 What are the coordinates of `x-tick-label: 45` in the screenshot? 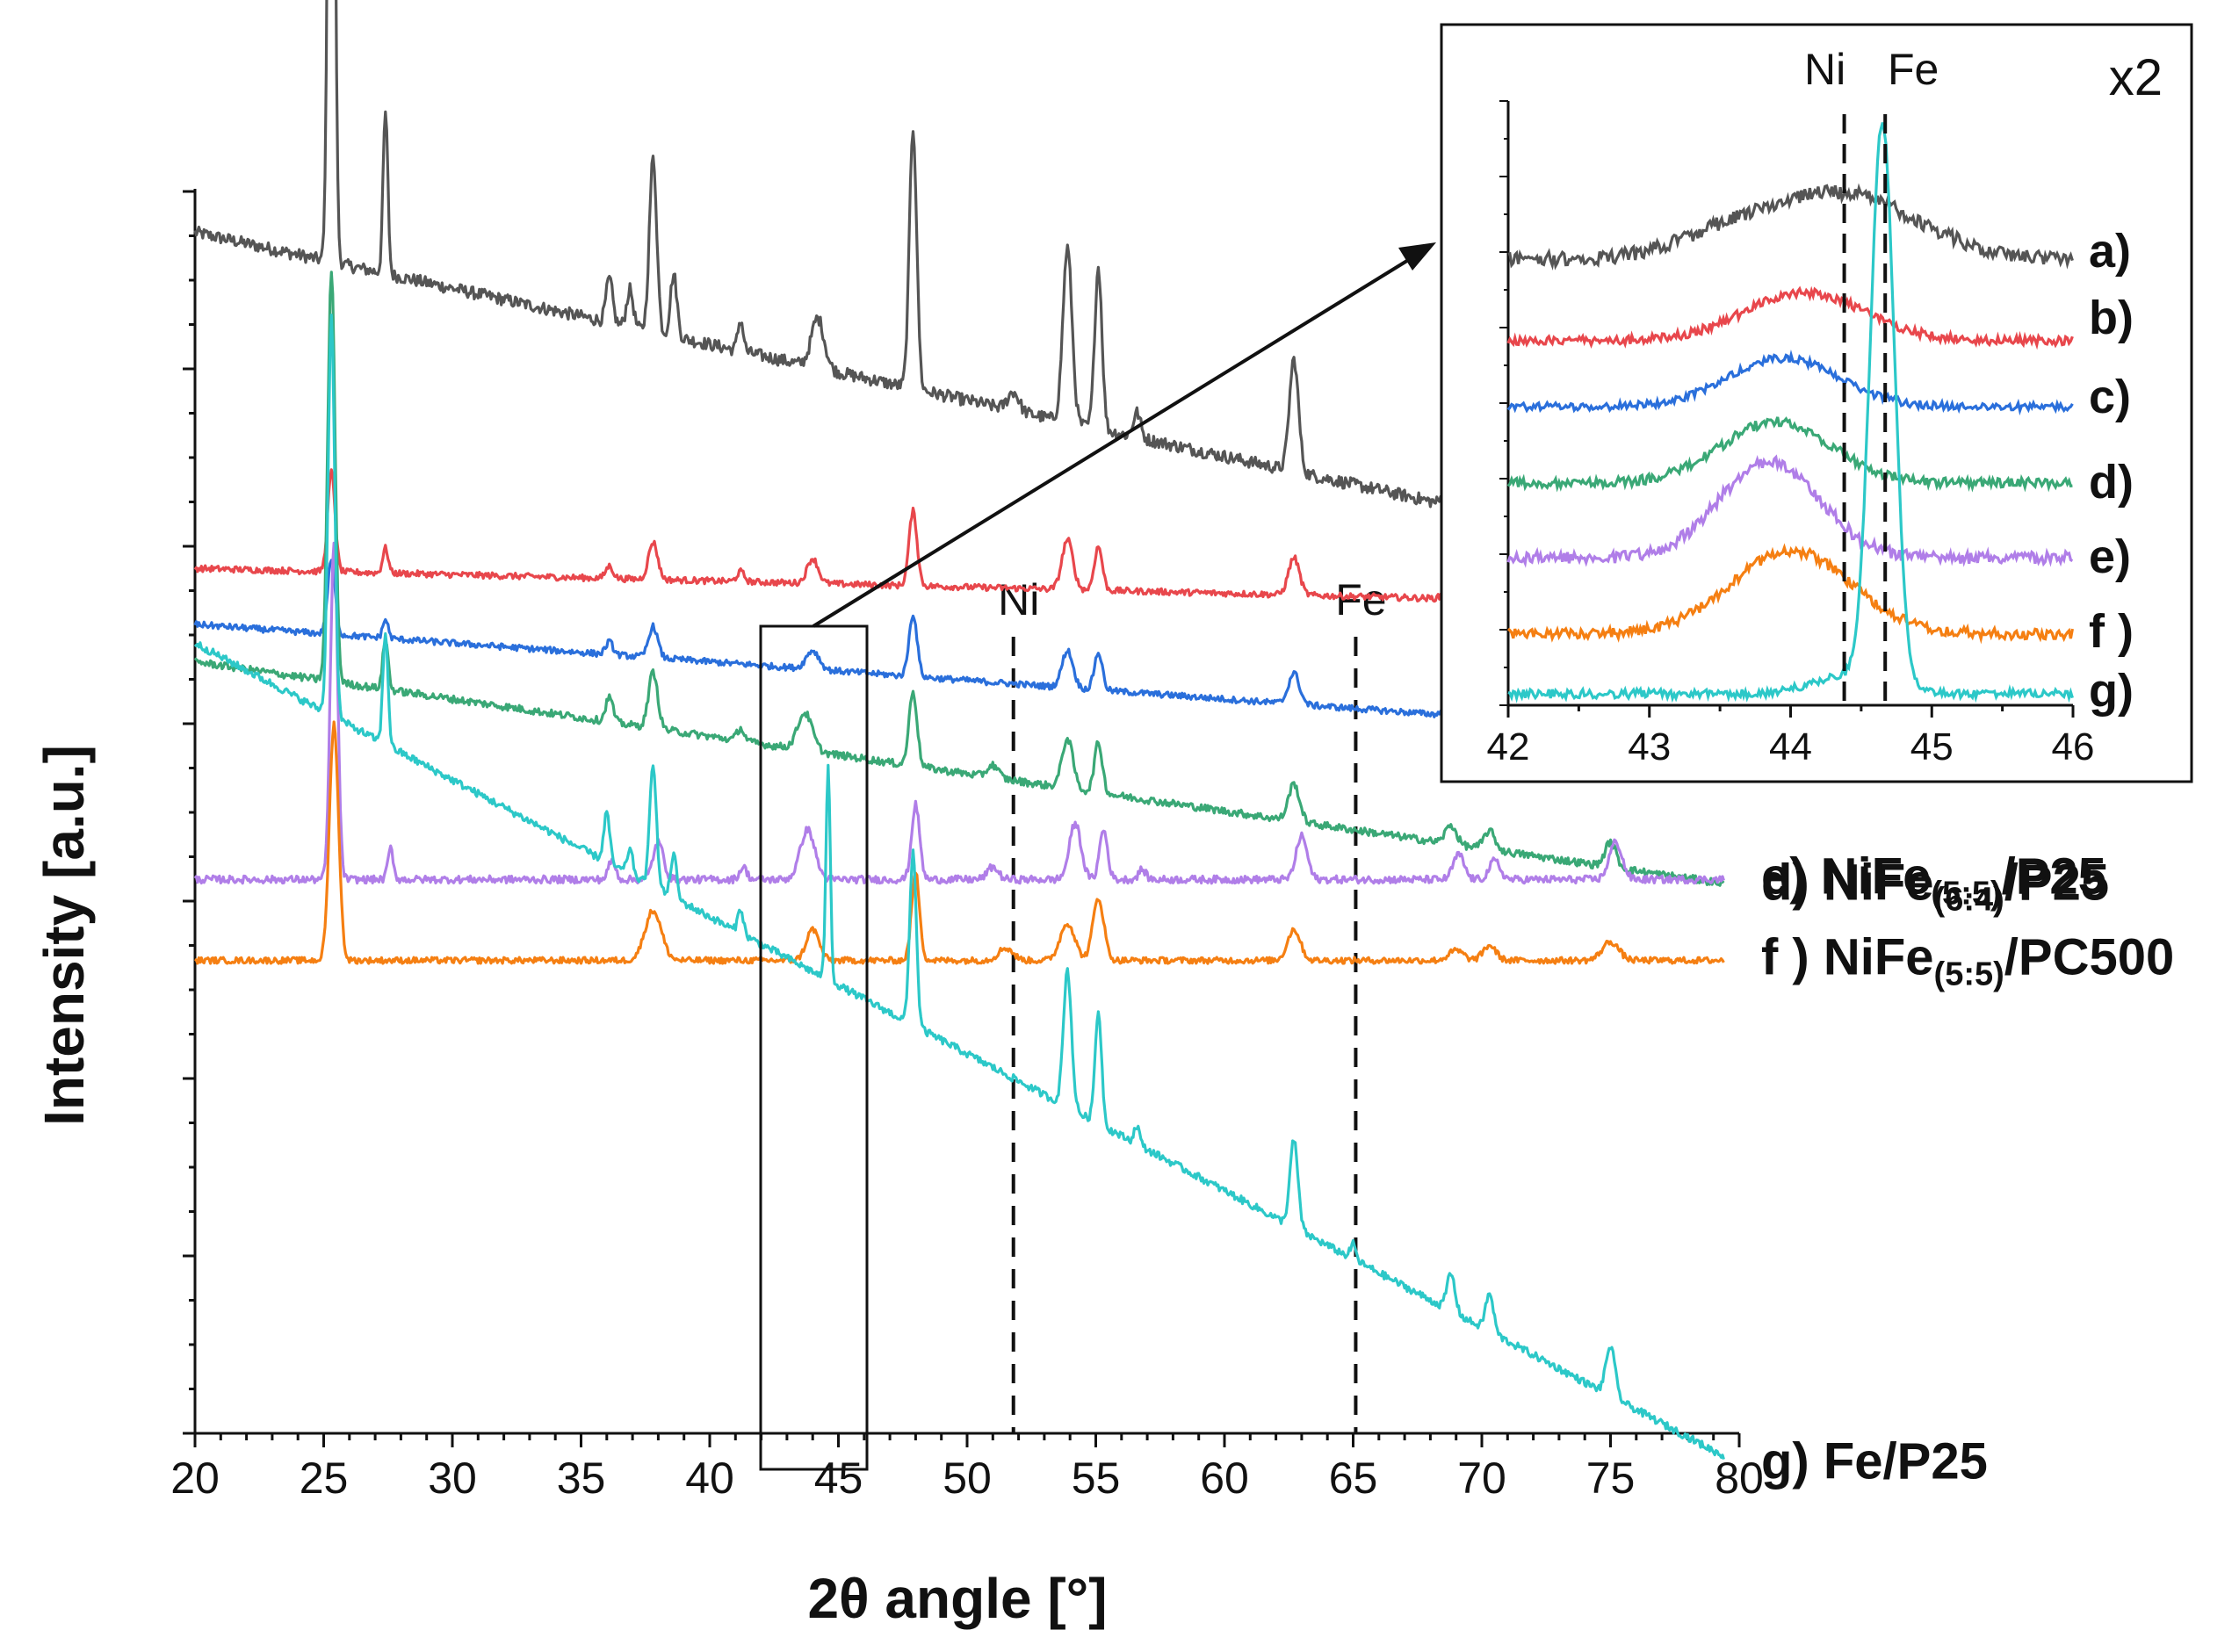 It's located at (838, 1478).